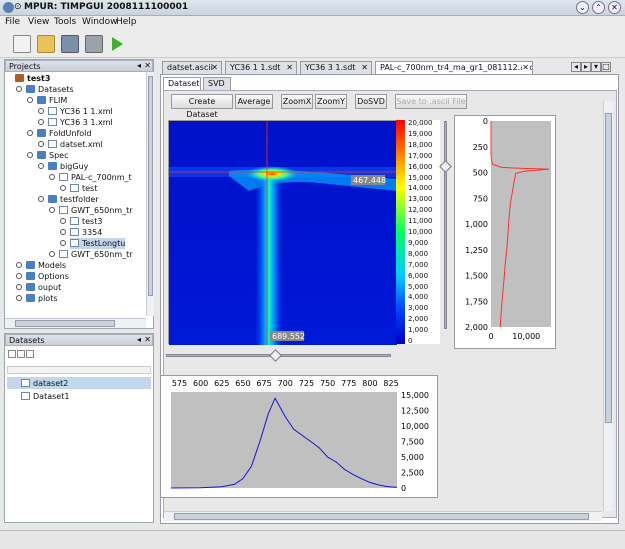 This screenshot has height=549, width=625. What do you see at coordinates (39, 78) in the screenshot?
I see `tree-item-label: test3` at bounding box center [39, 78].